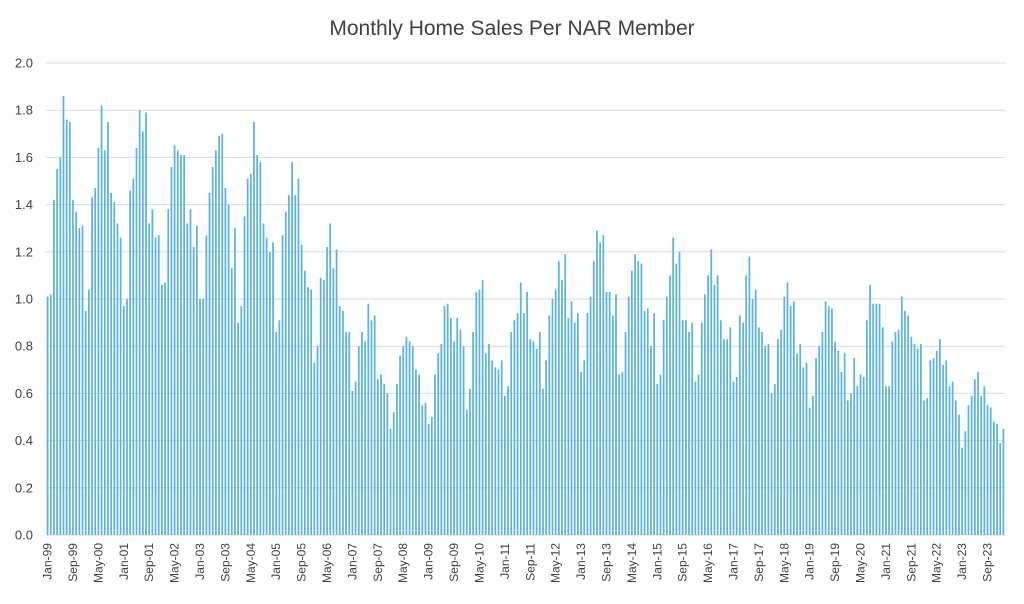  What do you see at coordinates (24, 440) in the screenshot?
I see `y-tick-label: 0.4` at bounding box center [24, 440].